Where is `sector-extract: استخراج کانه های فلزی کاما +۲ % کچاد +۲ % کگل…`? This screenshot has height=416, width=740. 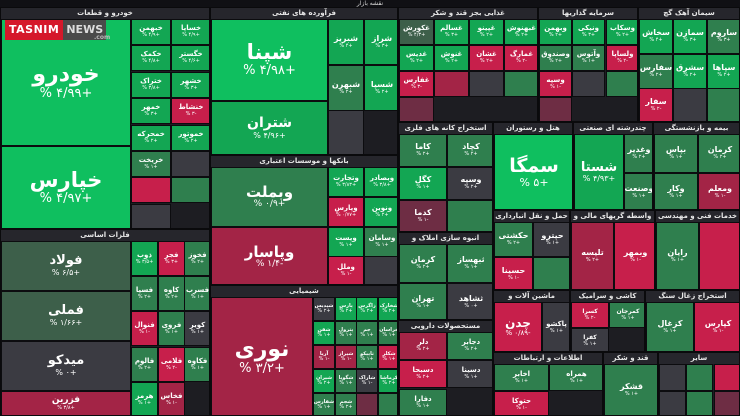 sector-extract: استخراج کانه های فلزی کاما +۲ % کچاد +۲ % کگل… is located at coordinates (445, 177).